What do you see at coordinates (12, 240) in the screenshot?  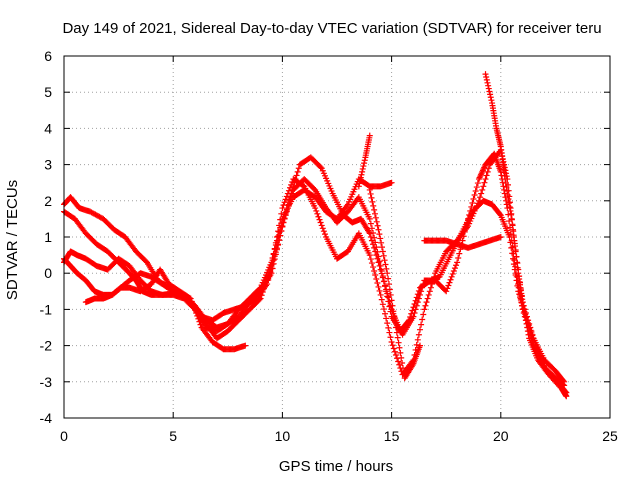 I see `y-axis-label: SDTVAR / TECUs` at bounding box center [12, 240].